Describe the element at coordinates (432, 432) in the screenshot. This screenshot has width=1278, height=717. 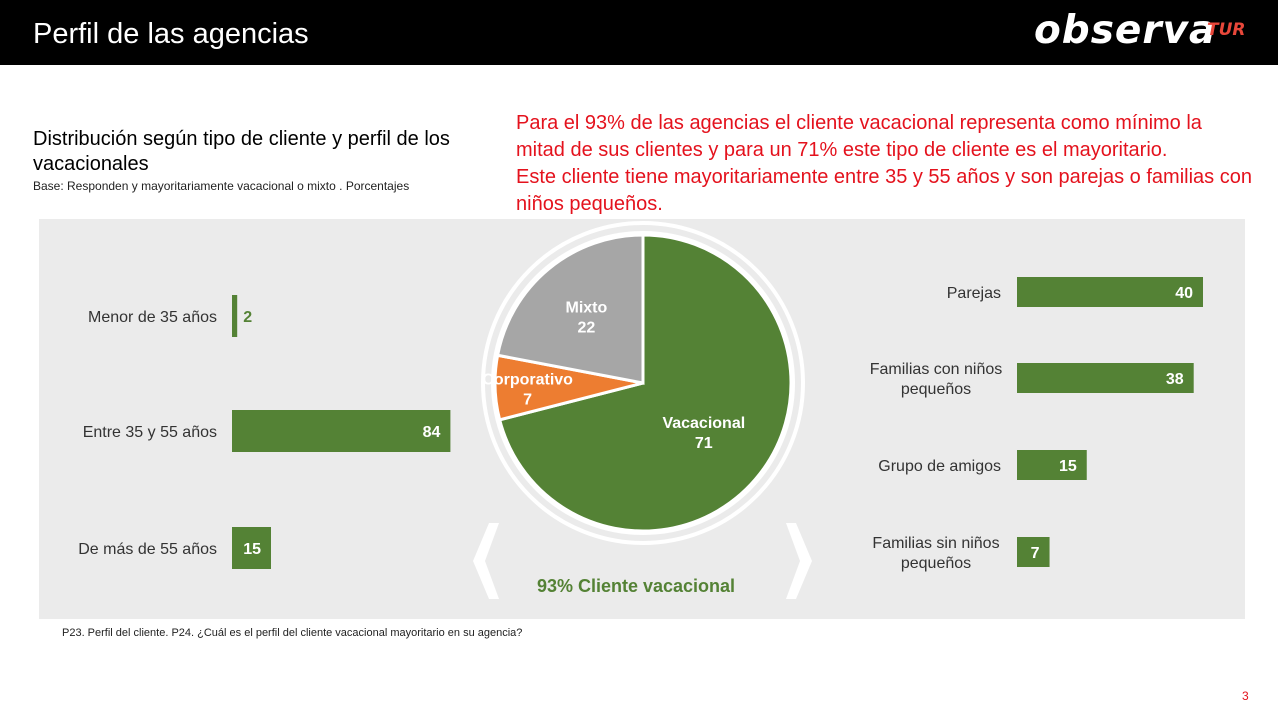
I see `age-value-label: 84` at that location.